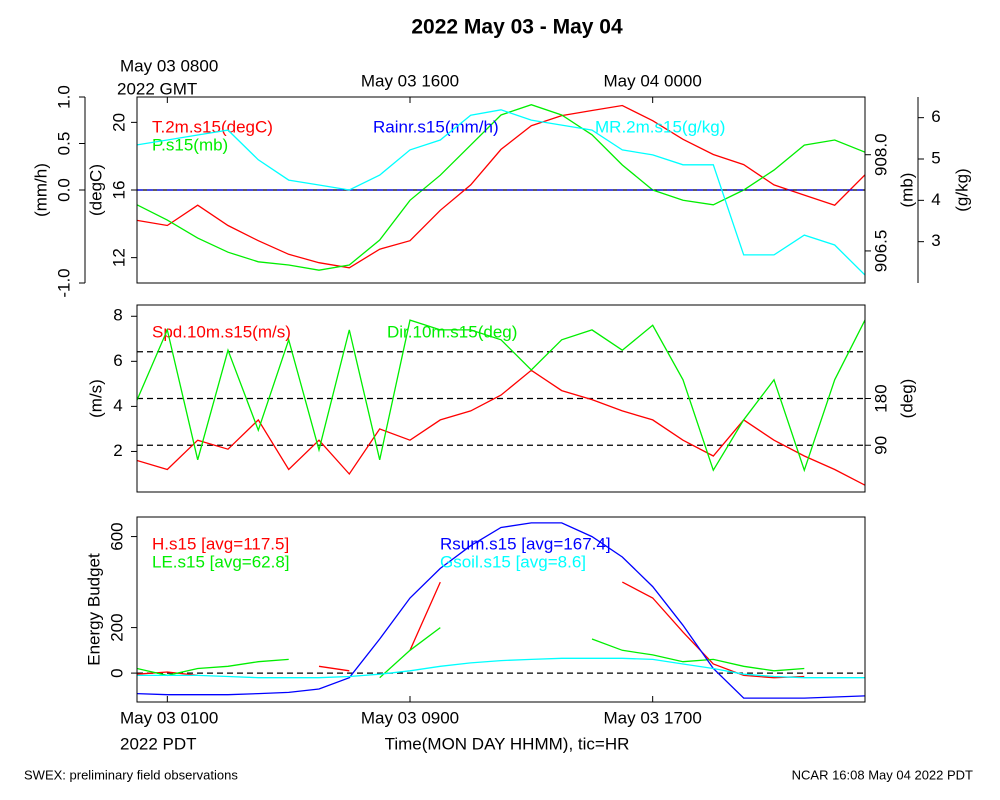 This screenshot has height=800, width=1000. I want to click on y-tick-label: -1.0, so click(63, 282).